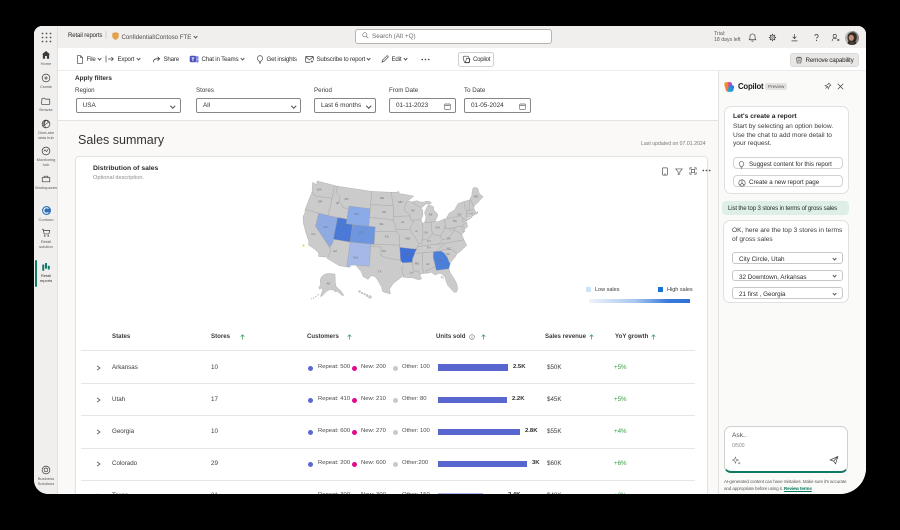  Describe the element at coordinates (355, 257) in the screenshot. I see `svg-text: NM` at that location.